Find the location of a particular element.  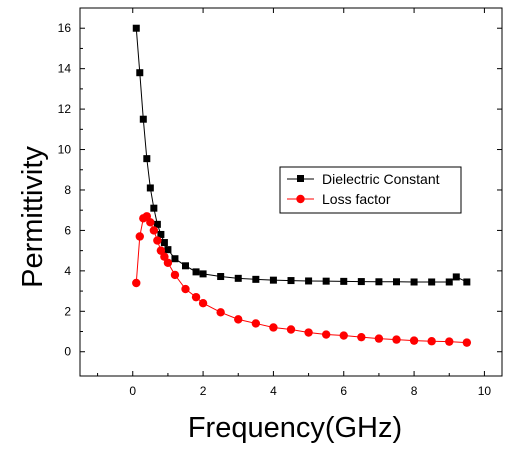

y-tick-label: 14 is located at coordinates (65, 69).